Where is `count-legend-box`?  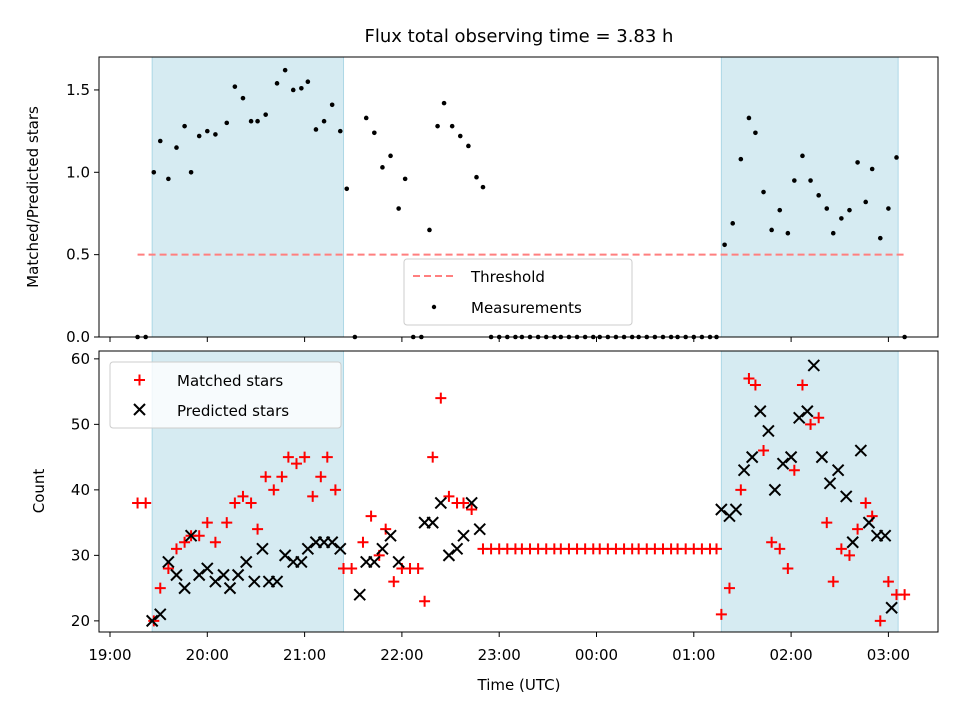 count-legend-box is located at coordinates (225, 395).